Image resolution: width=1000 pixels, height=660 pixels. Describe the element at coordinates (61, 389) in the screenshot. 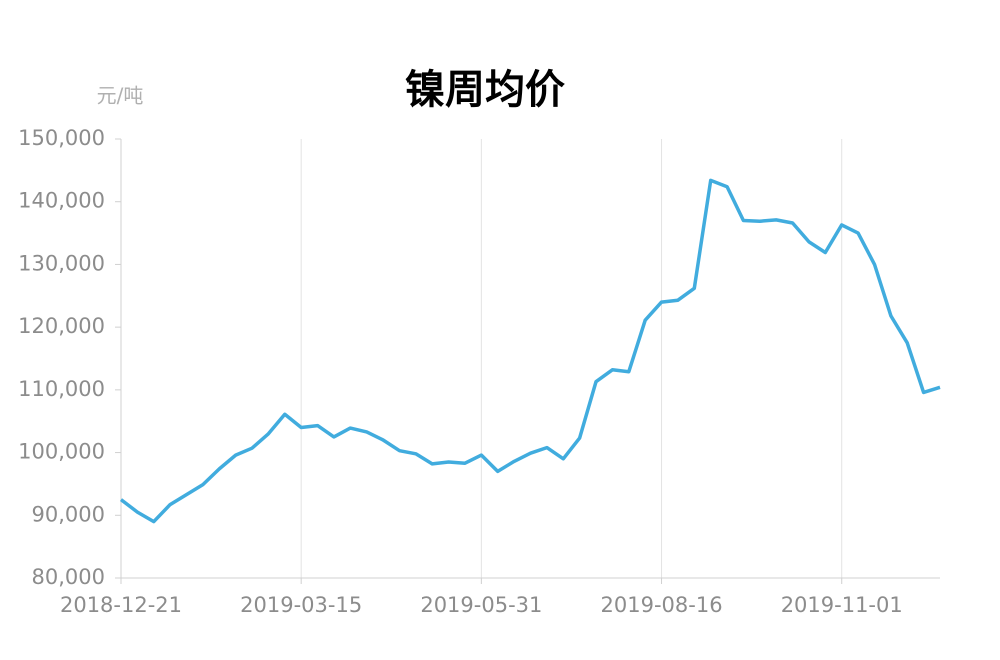

I see `y-tick-label: 110,000` at that location.